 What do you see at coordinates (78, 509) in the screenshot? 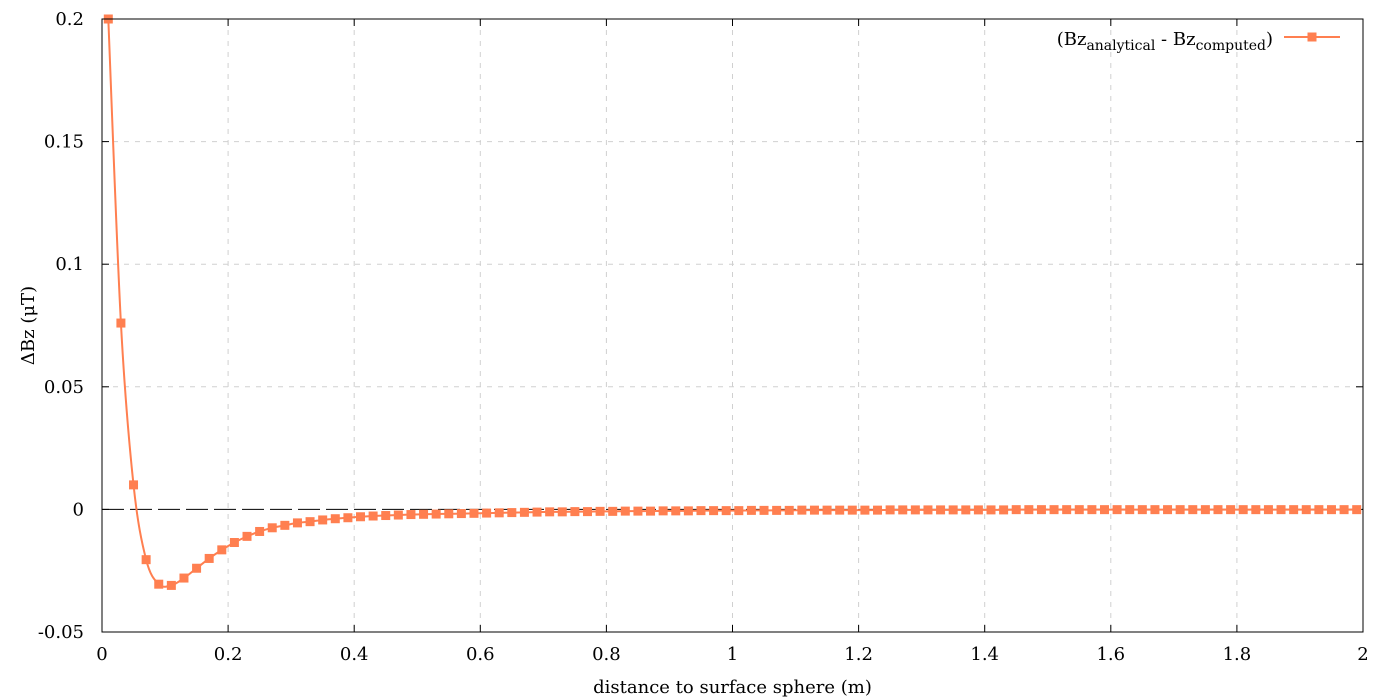
I see `y-tick-label: 0` at bounding box center [78, 509].